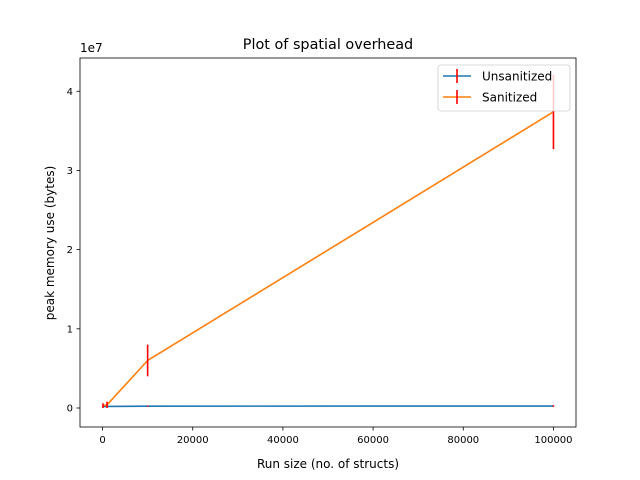 The height and width of the screenshot is (480, 640). I want to click on legend-label-0: Unsanitized, so click(517, 77).